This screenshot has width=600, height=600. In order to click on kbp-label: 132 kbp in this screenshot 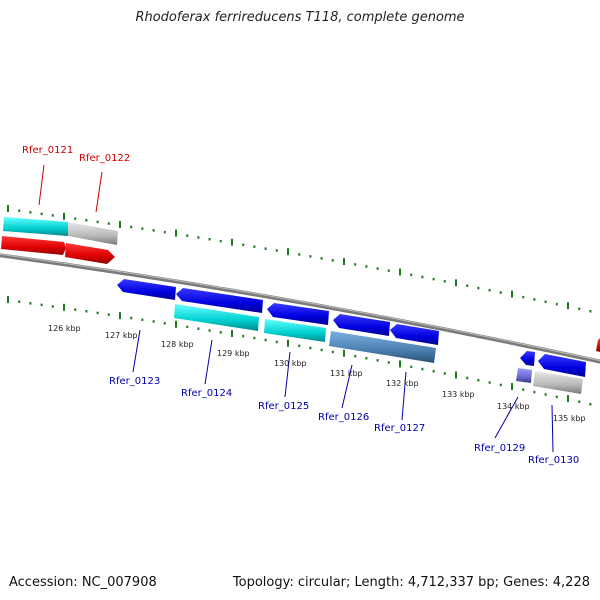, I will do `click(402, 383)`.